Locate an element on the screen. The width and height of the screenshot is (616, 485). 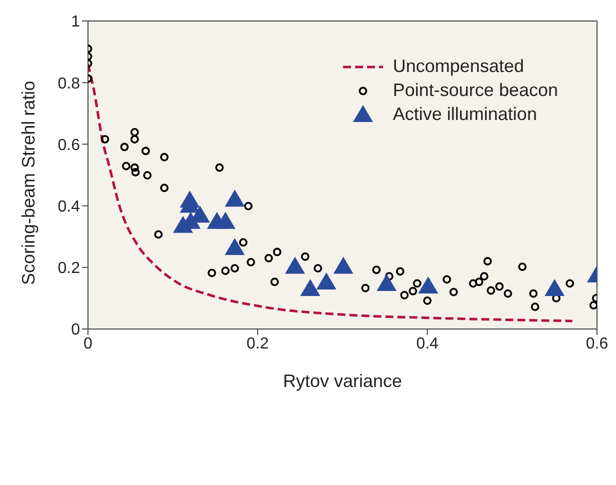
x-tick-label: 0 is located at coordinates (88, 343).